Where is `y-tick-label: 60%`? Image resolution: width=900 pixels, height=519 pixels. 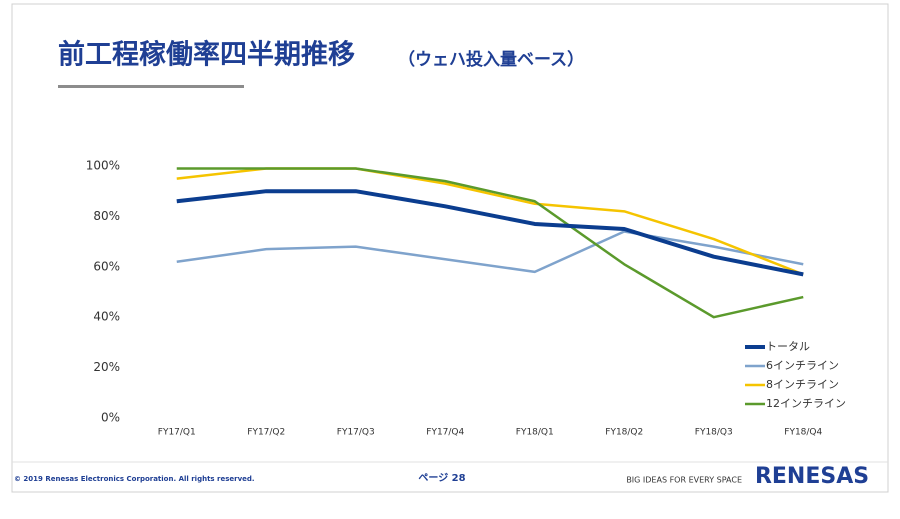
y-tick-label: 60% is located at coordinates (106, 266).